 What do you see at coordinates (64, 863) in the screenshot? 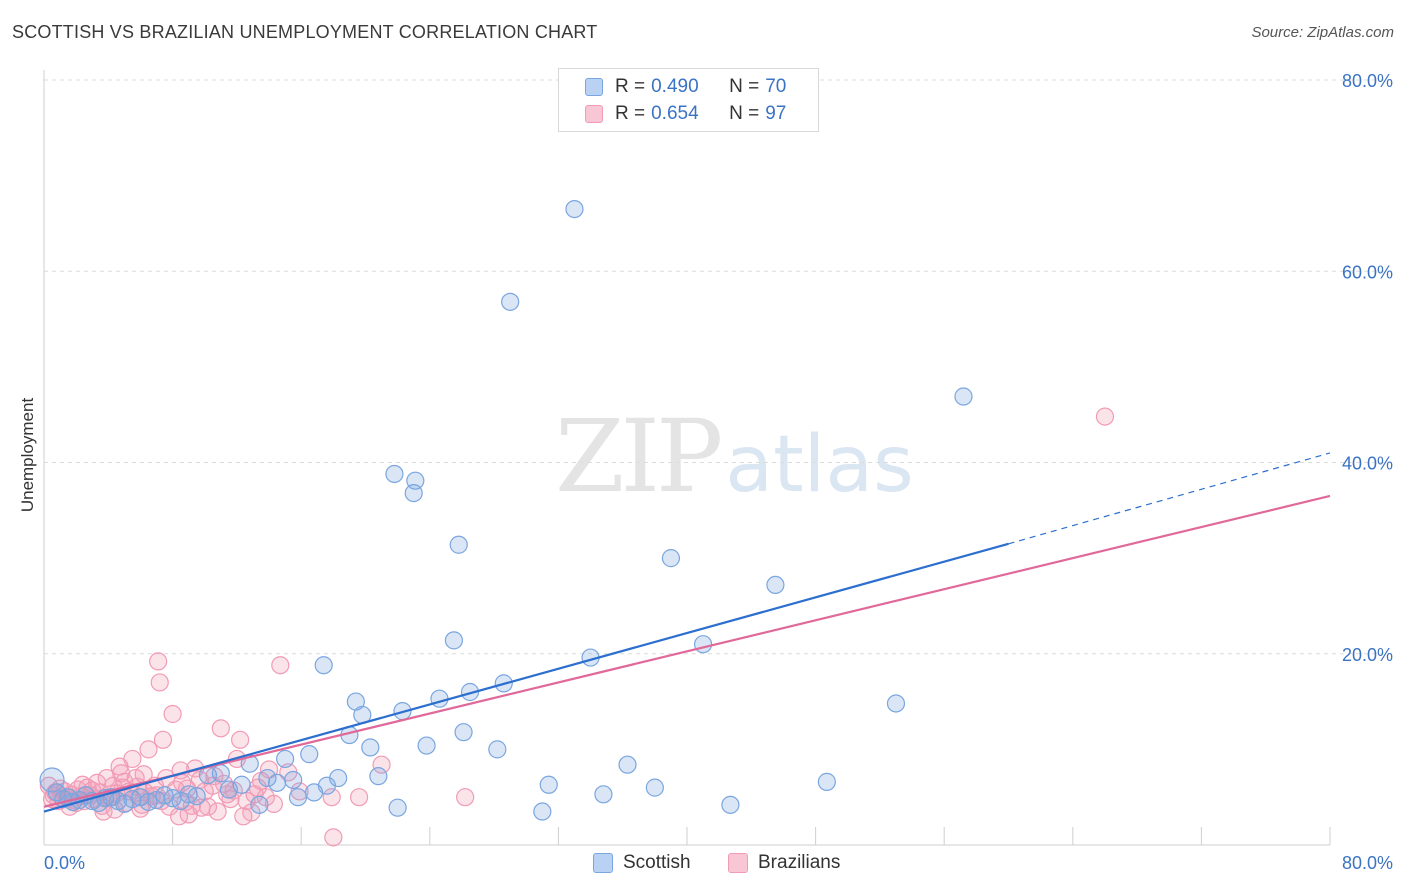
I see `x-tick-label: 0.0%` at bounding box center [64, 863].